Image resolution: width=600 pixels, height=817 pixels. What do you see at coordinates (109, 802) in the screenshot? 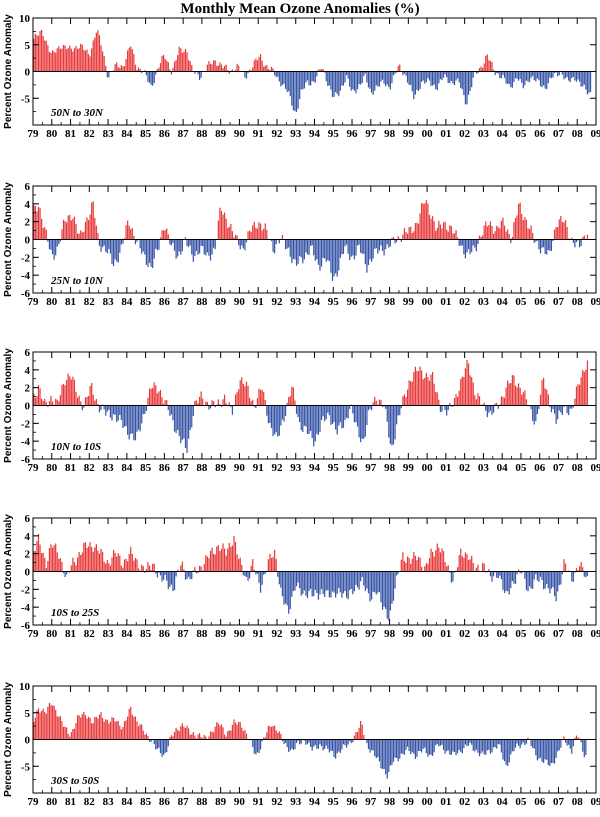
I see `x-tick-label: 83` at bounding box center [109, 802].